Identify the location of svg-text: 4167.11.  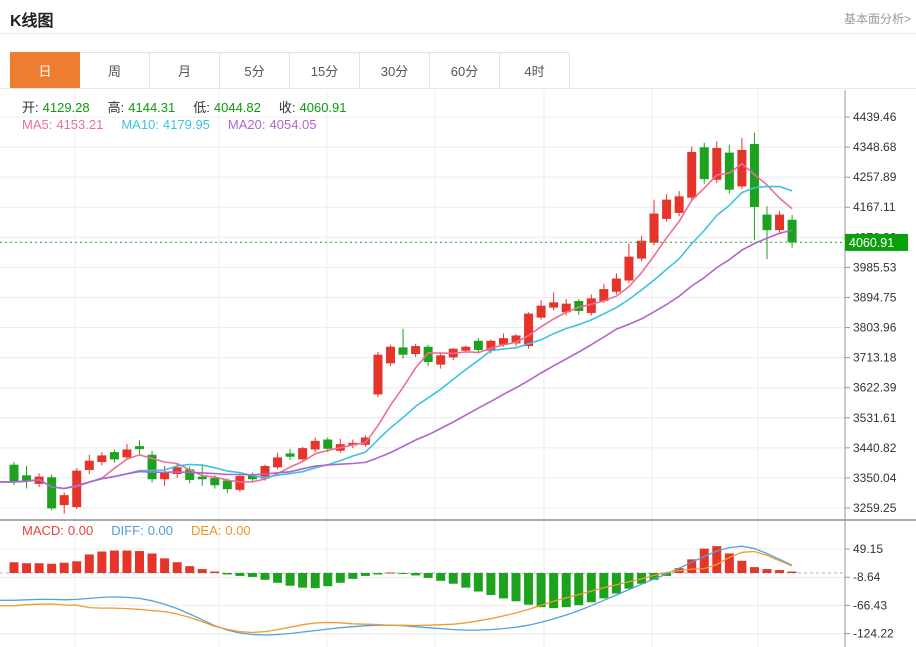
(874, 207).